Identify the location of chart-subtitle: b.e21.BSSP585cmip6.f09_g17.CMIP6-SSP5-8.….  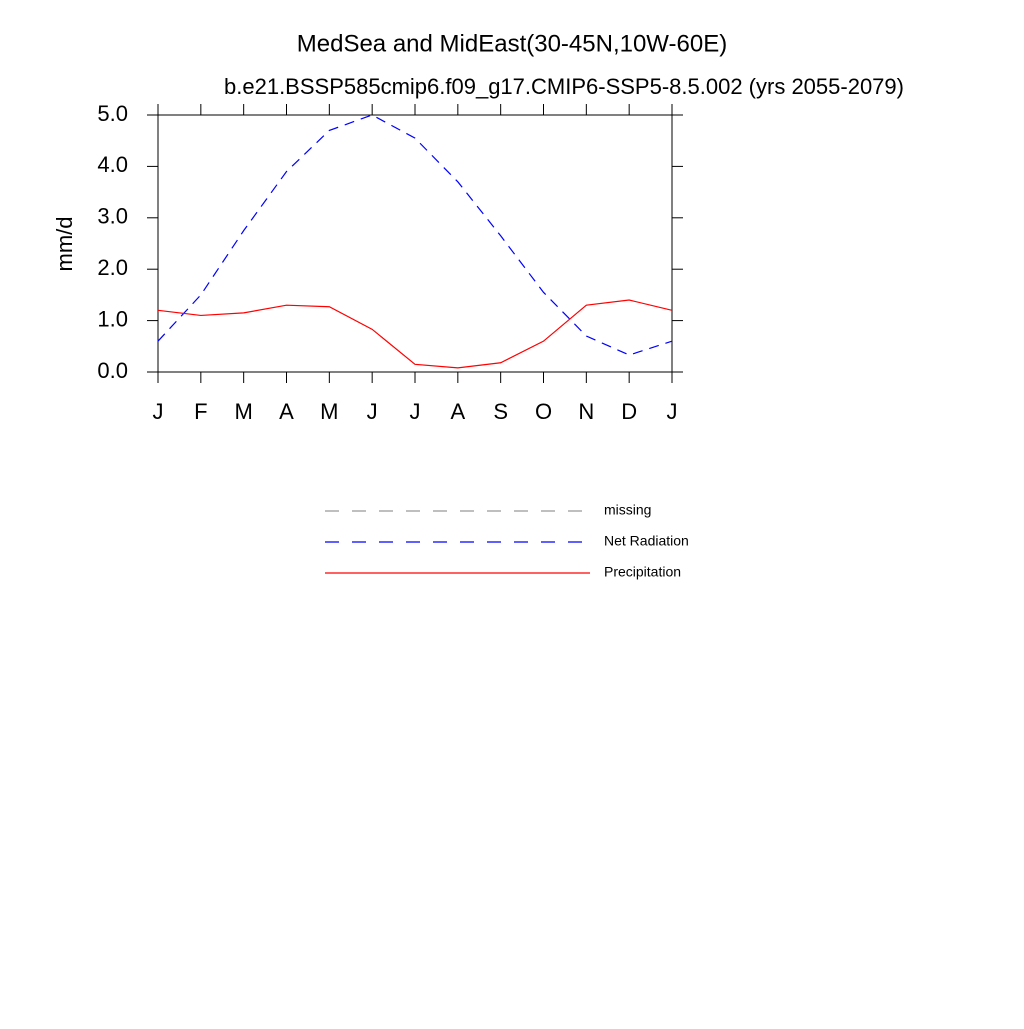
(564, 86).